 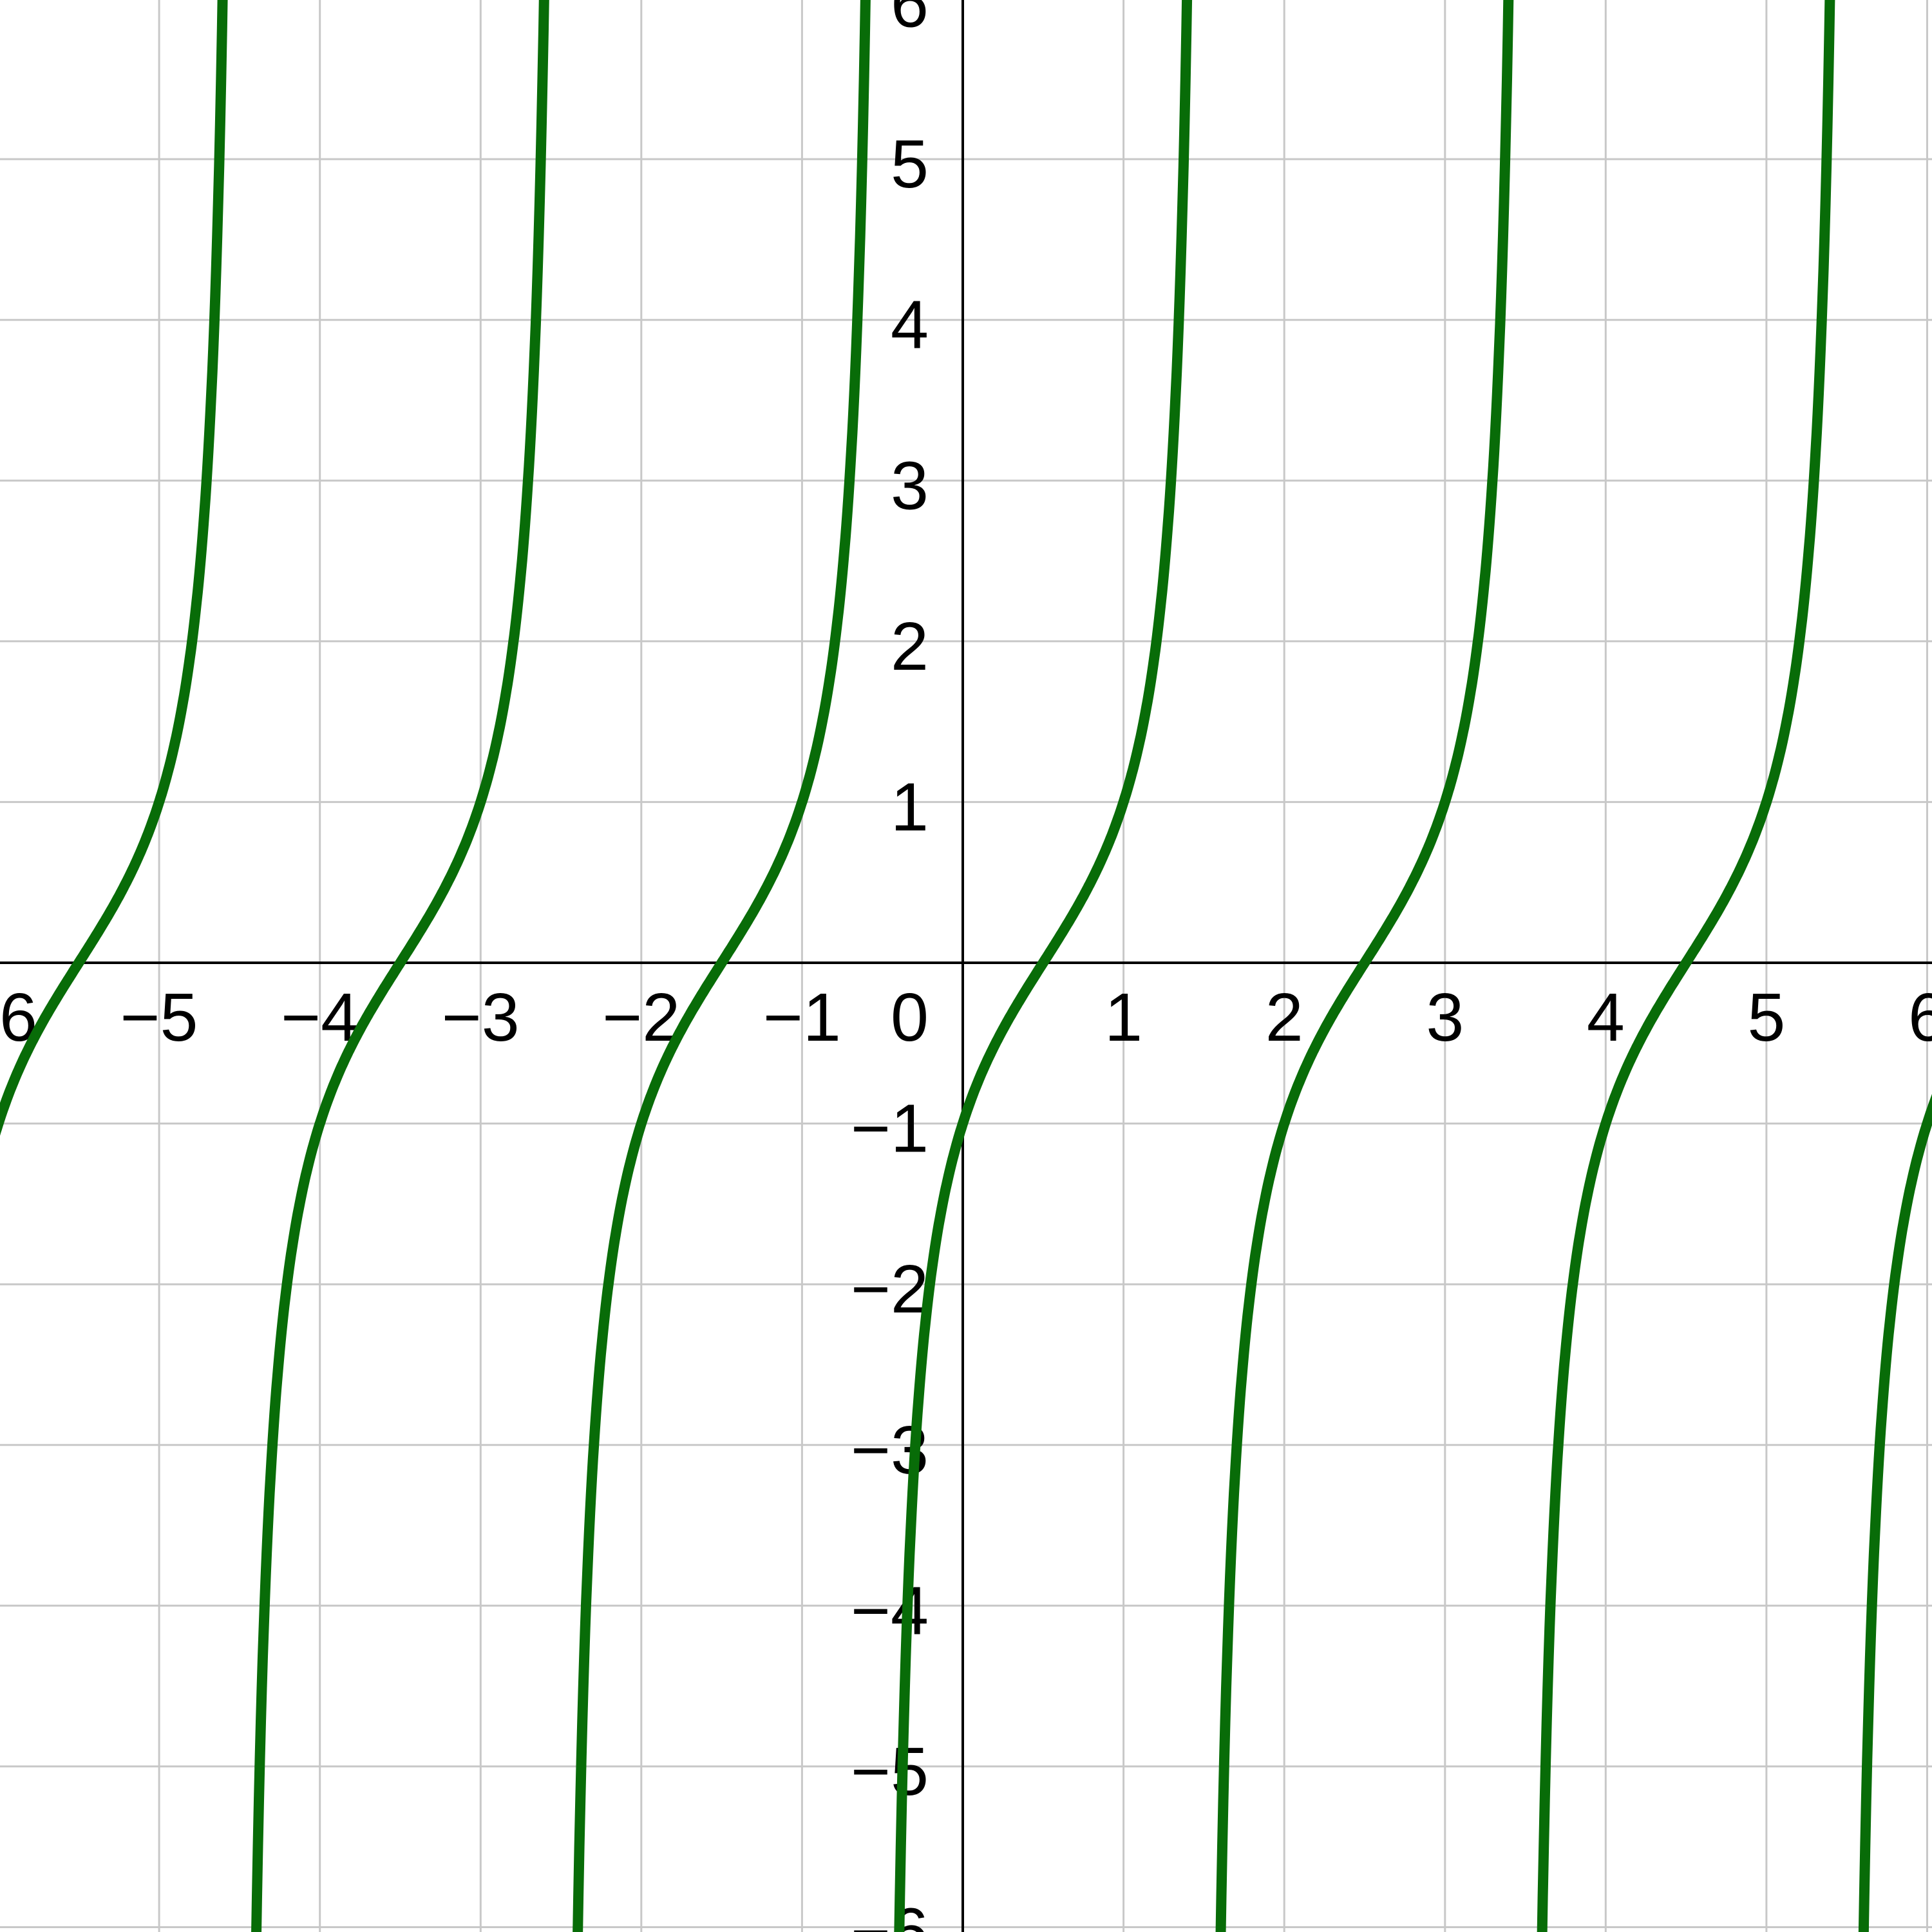 What do you see at coordinates (1766, 1018) in the screenshot?
I see `x-tick-label: 5` at bounding box center [1766, 1018].